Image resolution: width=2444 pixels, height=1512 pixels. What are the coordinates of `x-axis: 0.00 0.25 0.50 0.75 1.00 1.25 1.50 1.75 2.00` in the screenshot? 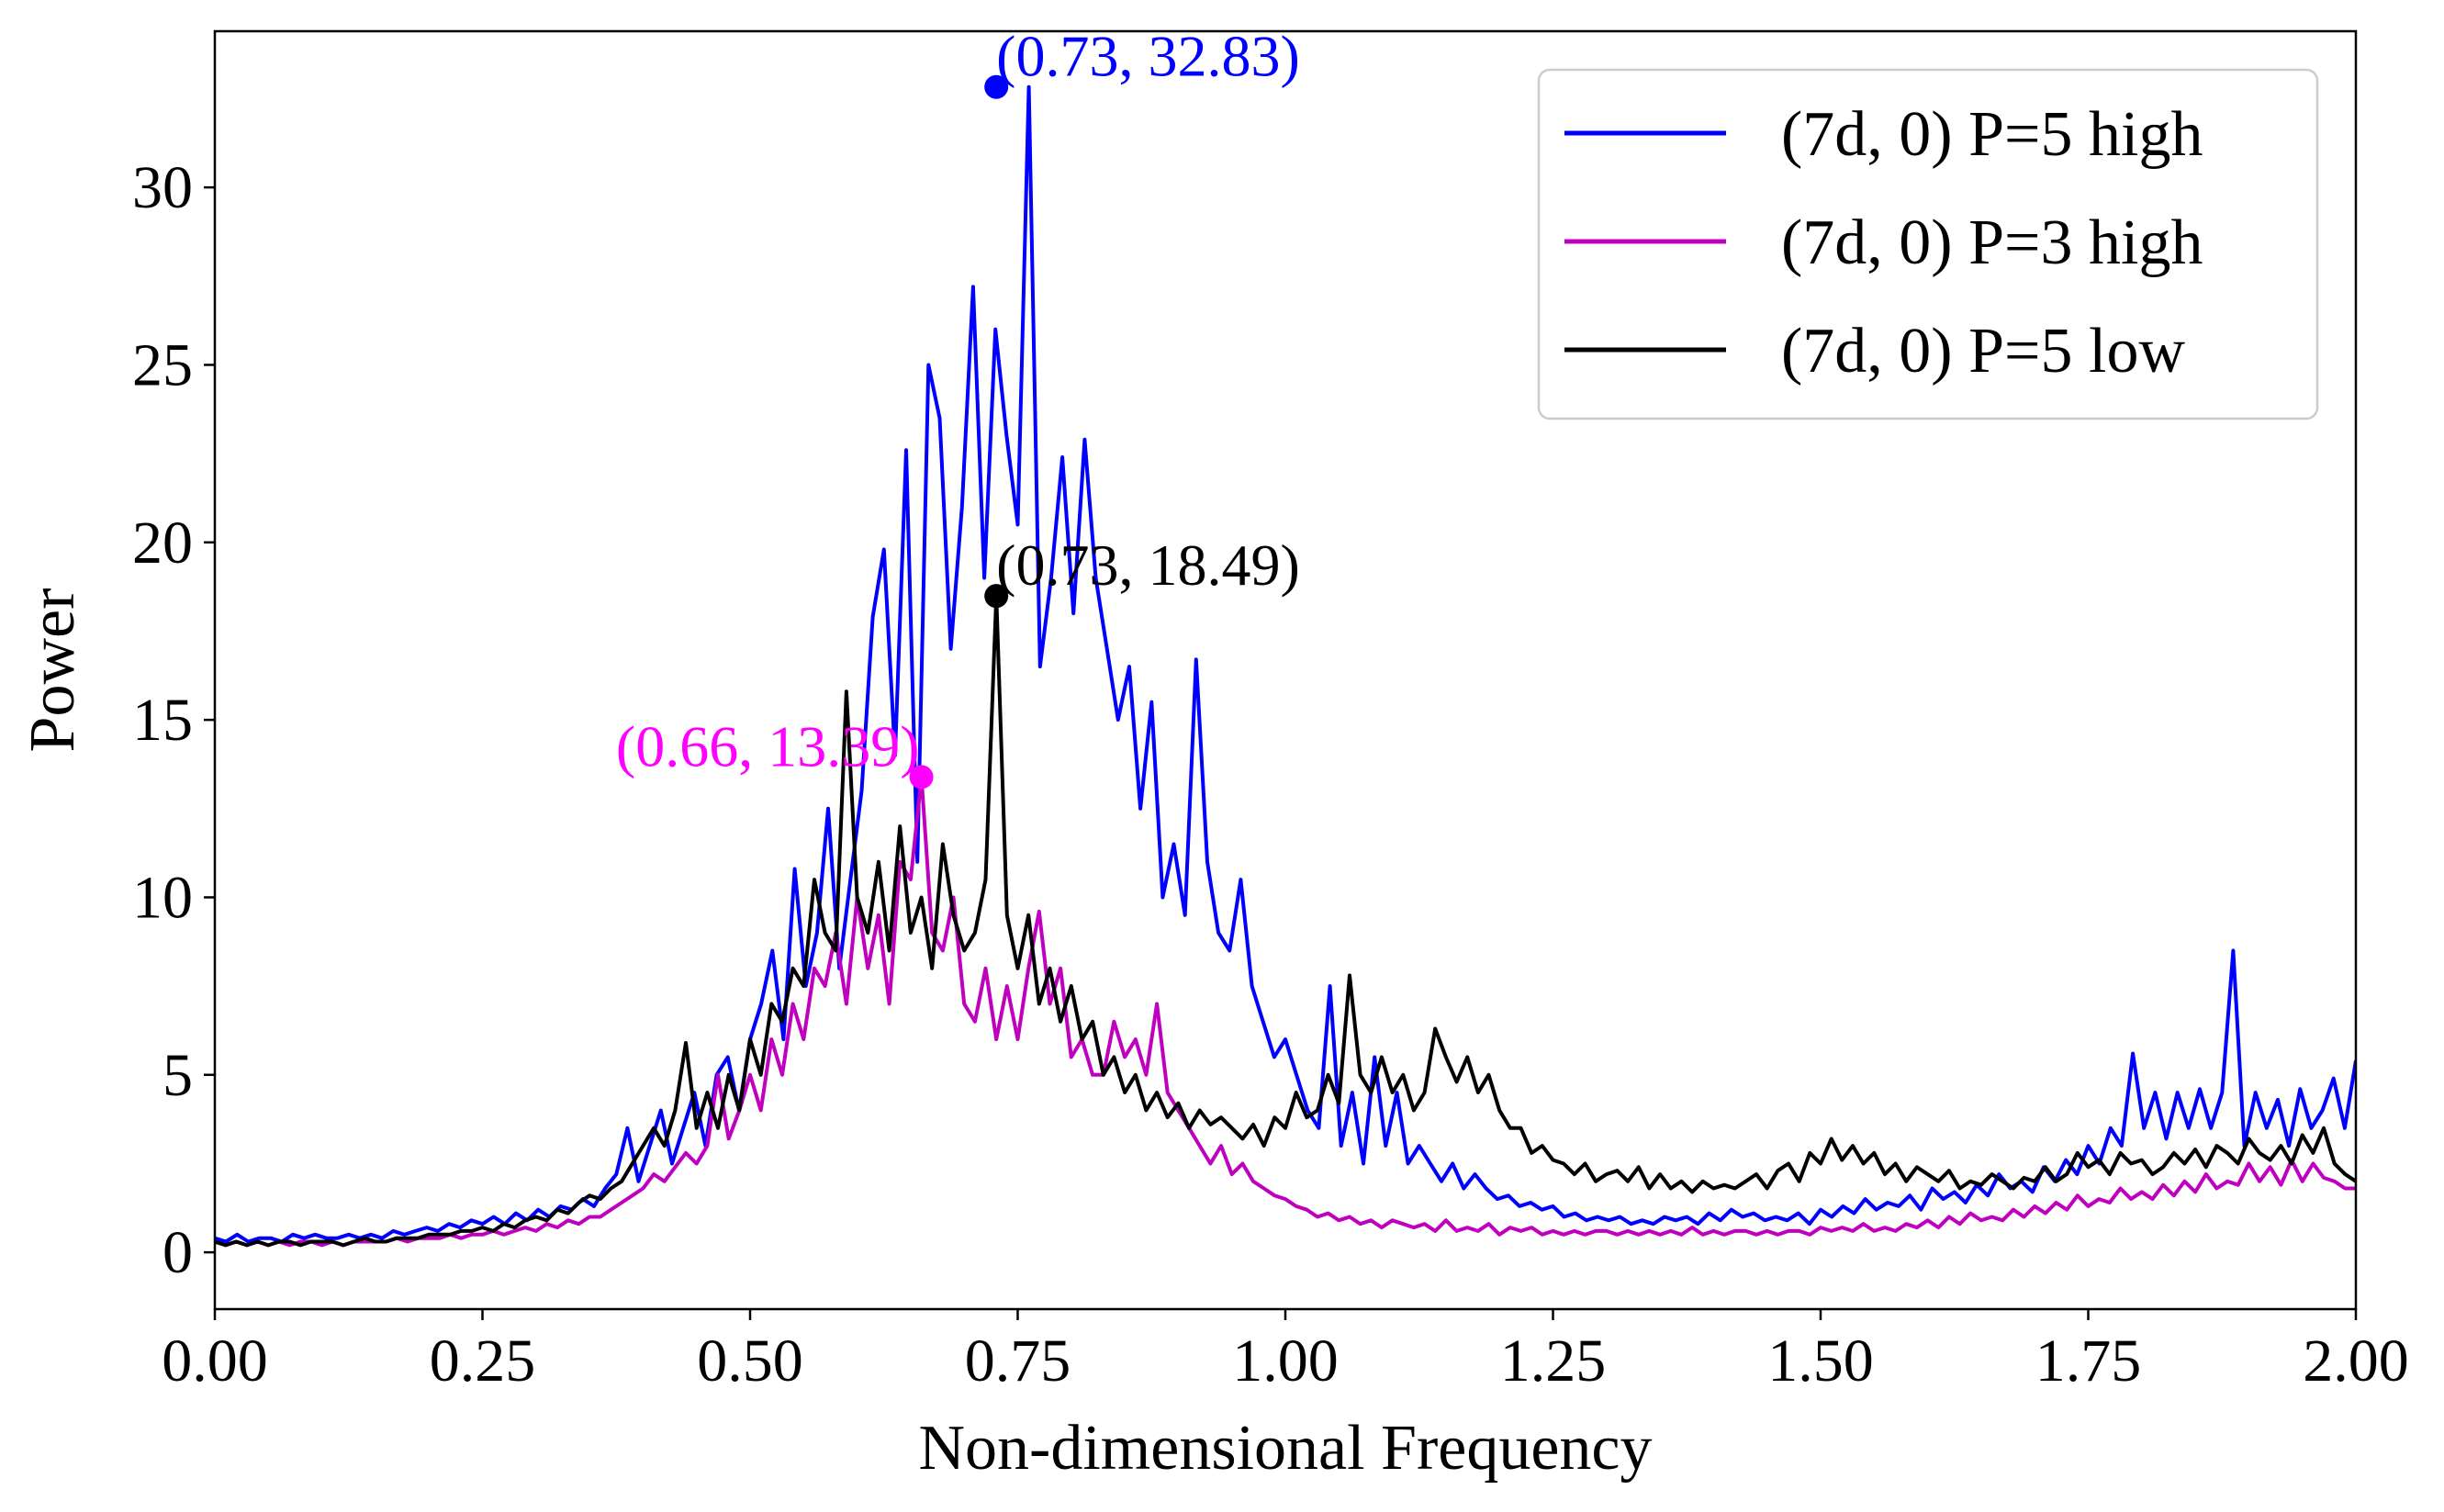 It's located at (1286, 1351).